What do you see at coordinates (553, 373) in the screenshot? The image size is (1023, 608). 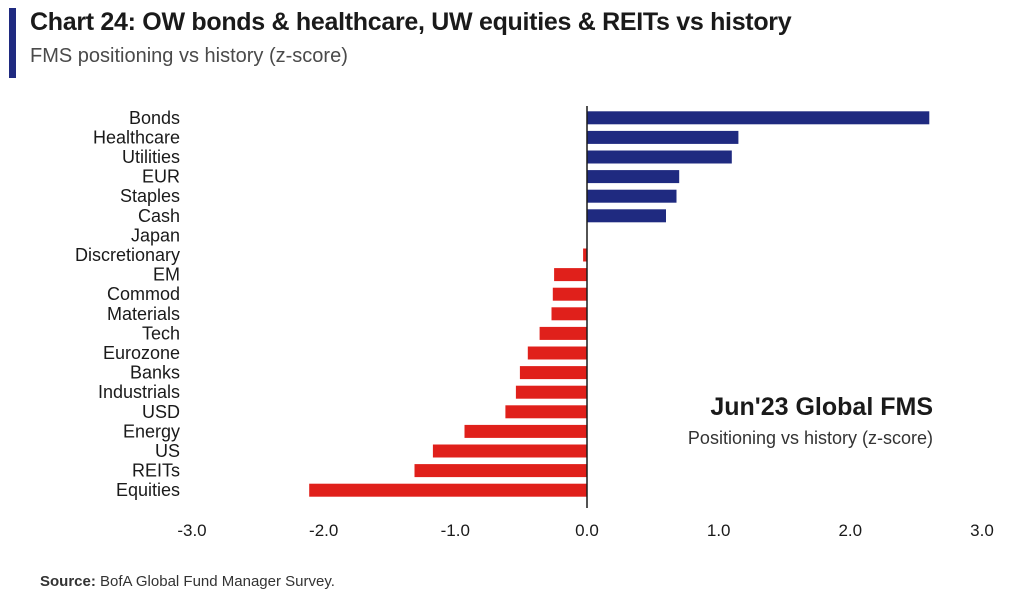 I see `bar-banks` at bounding box center [553, 373].